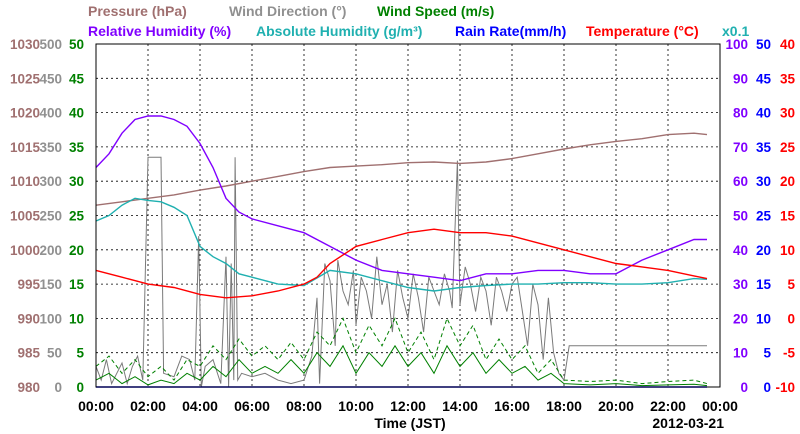 The height and width of the screenshot is (434, 800). What do you see at coordinates (791, 318) in the screenshot?
I see `tick-label-temperature: 0` at bounding box center [791, 318].